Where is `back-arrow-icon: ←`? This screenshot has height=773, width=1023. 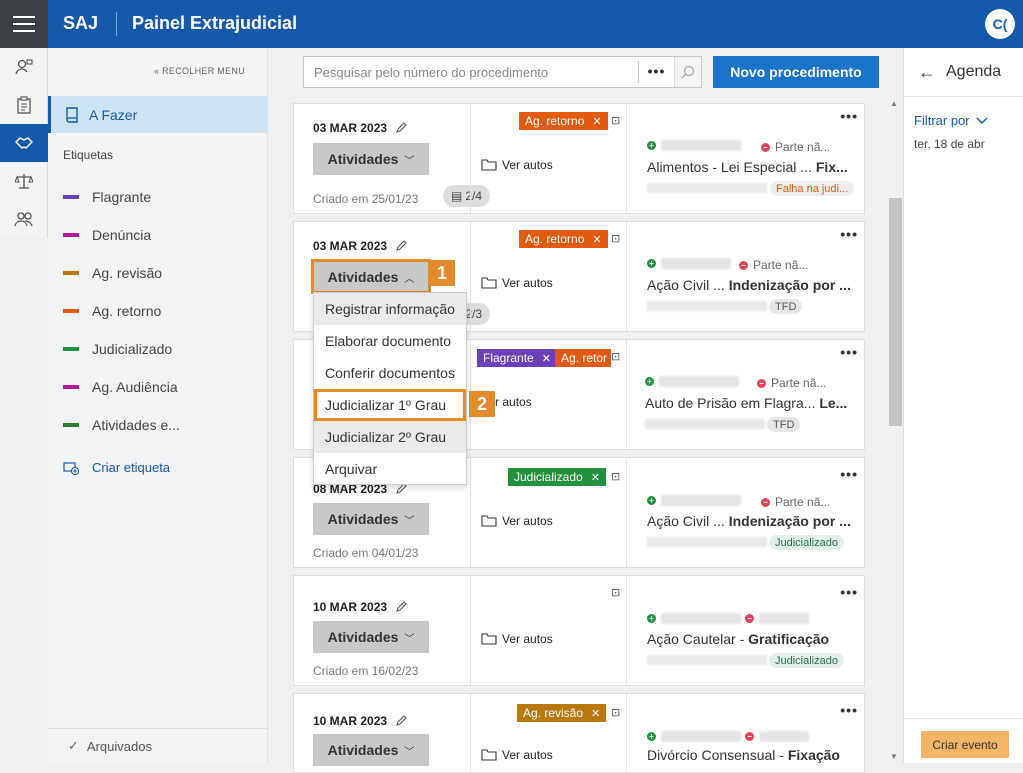 back-arrow-icon: ← is located at coordinates (927, 72).